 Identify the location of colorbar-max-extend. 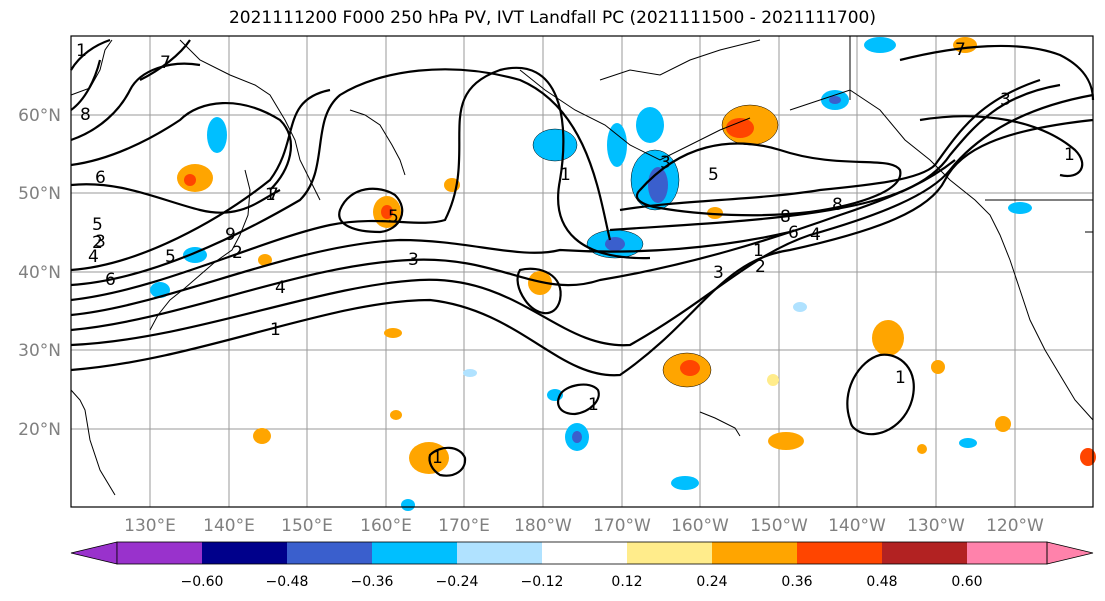
(1070, 553).